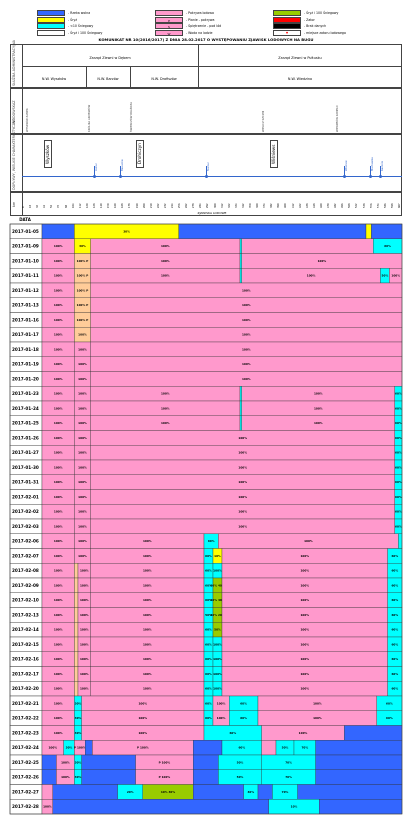  I want to click on segment-label: 10% 30%, so click(168, 792).